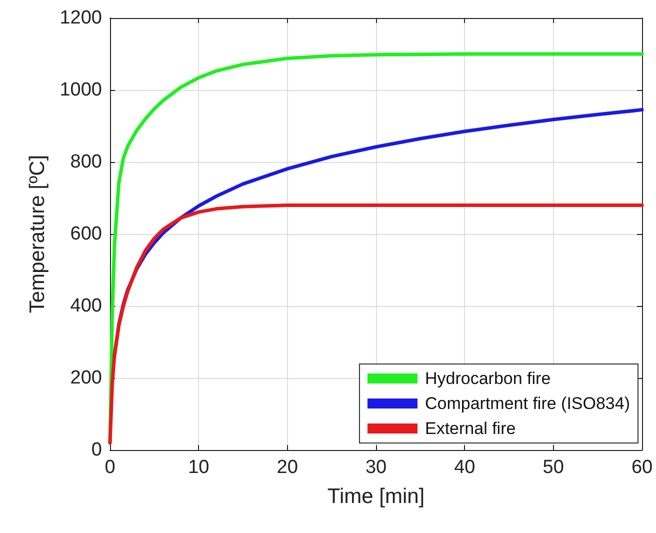 Image resolution: width=656 pixels, height=533 pixels. What do you see at coordinates (86, 234) in the screenshot?
I see `y-tick-label: 600` at bounding box center [86, 234].